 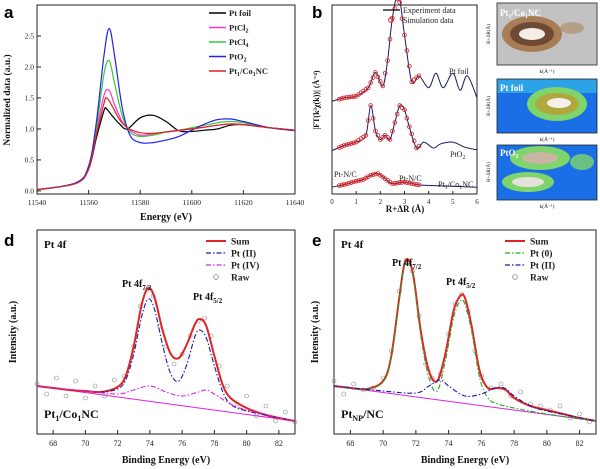 What do you see at coordinates (404, 94) in the screenshot?
I see `panel-b-lines` at bounding box center [404, 94].